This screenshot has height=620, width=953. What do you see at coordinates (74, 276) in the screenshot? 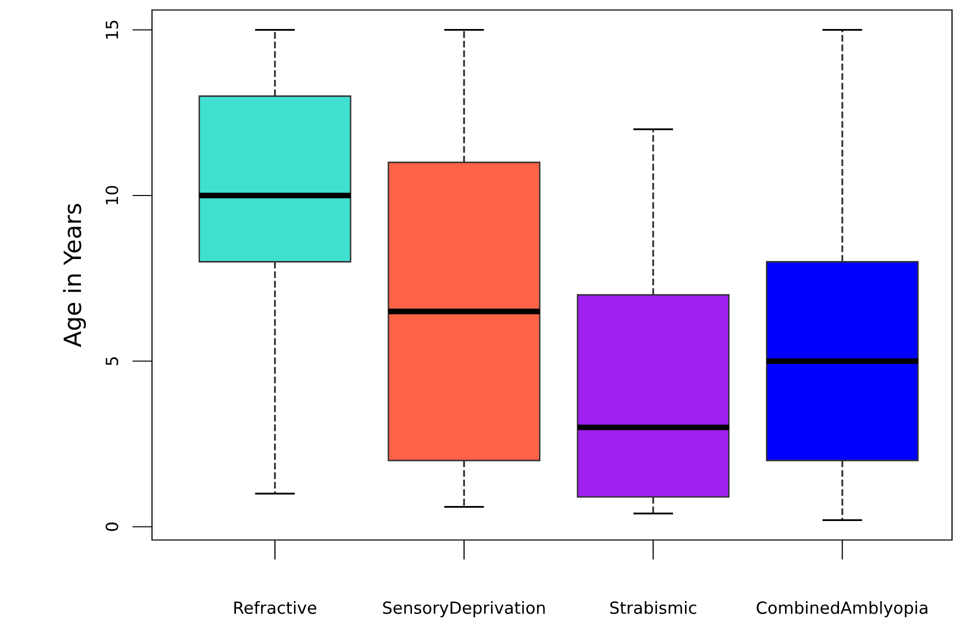
I see `y-axis-title: Age in Years` at bounding box center [74, 276].